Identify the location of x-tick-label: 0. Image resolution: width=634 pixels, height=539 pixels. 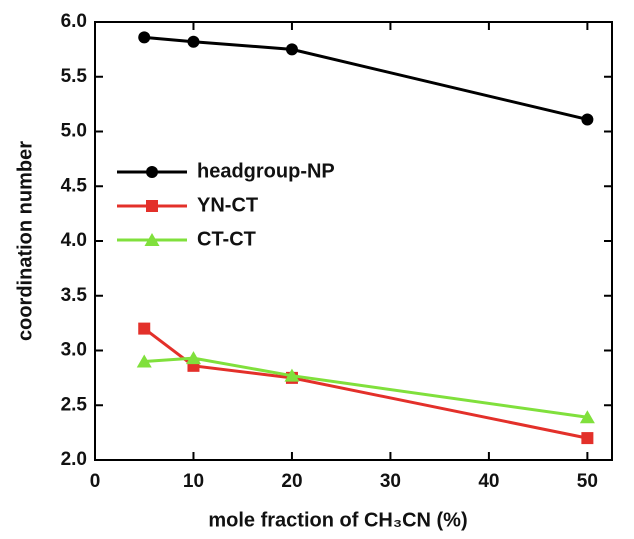
(95, 481).